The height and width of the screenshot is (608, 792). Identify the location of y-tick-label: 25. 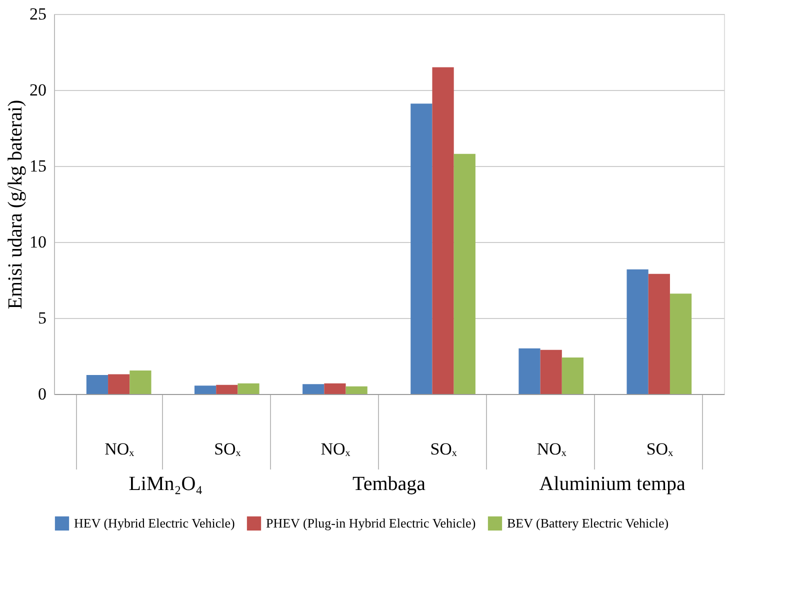
(38, 14).